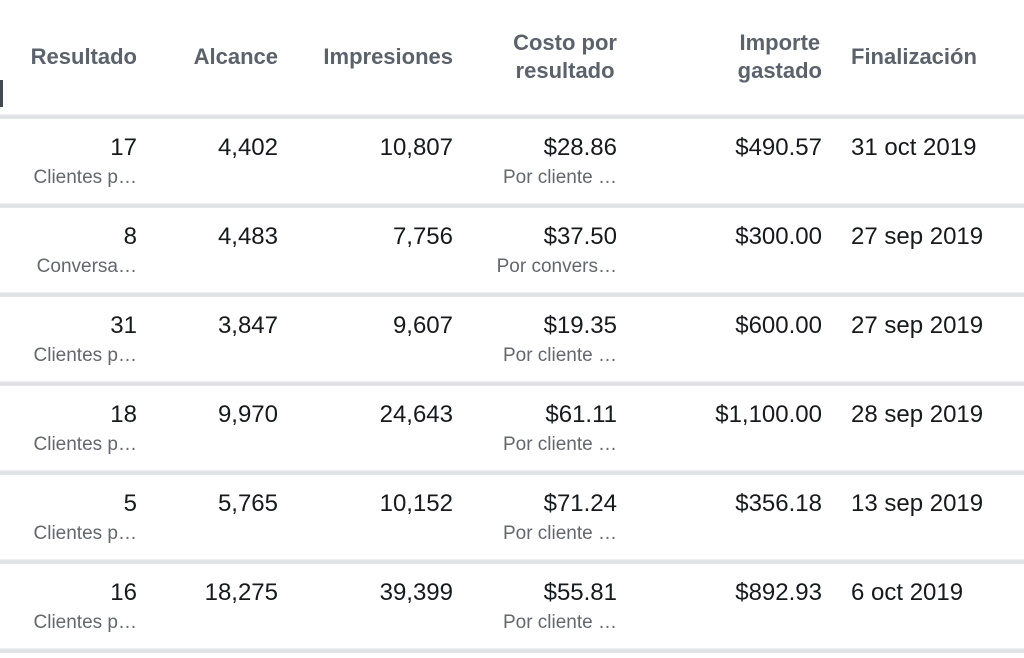 The width and height of the screenshot is (1024, 658). I want to click on cell-importe-gastado: $300.00, so click(719, 256).